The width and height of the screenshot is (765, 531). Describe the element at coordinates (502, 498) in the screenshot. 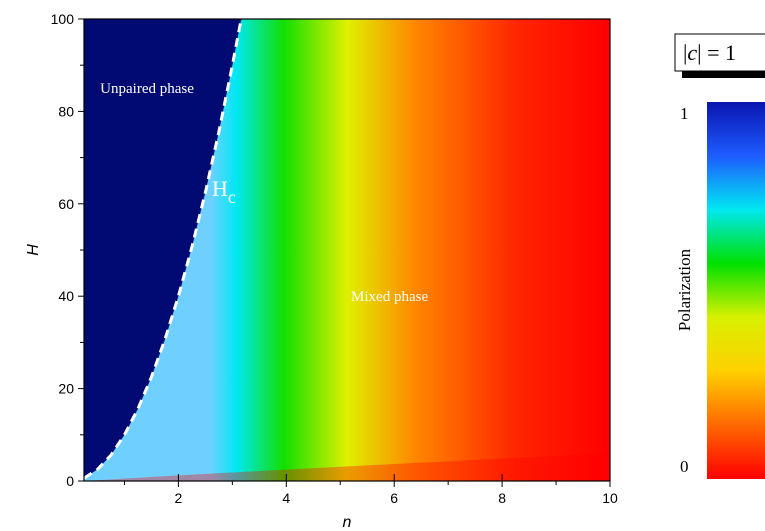

I see `x-tick-label: 8` at that location.